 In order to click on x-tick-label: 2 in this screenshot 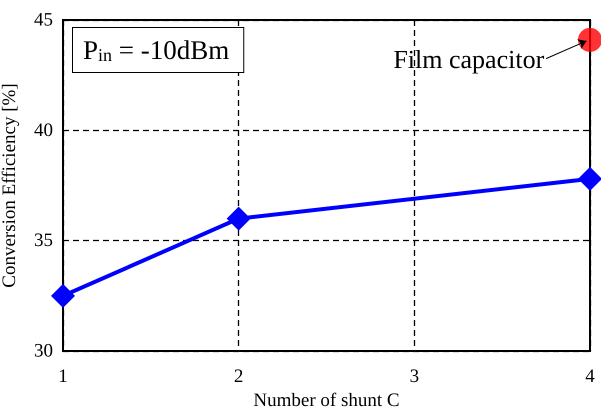, I will do `click(239, 376)`.